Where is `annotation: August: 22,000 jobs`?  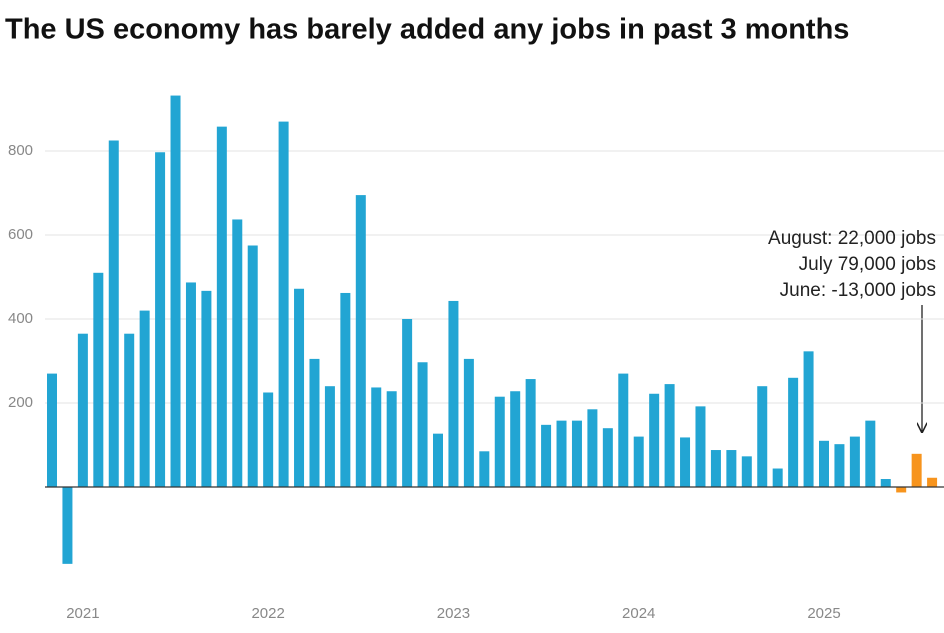 annotation: August: 22,000 jobs is located at coordinates (852, 238).